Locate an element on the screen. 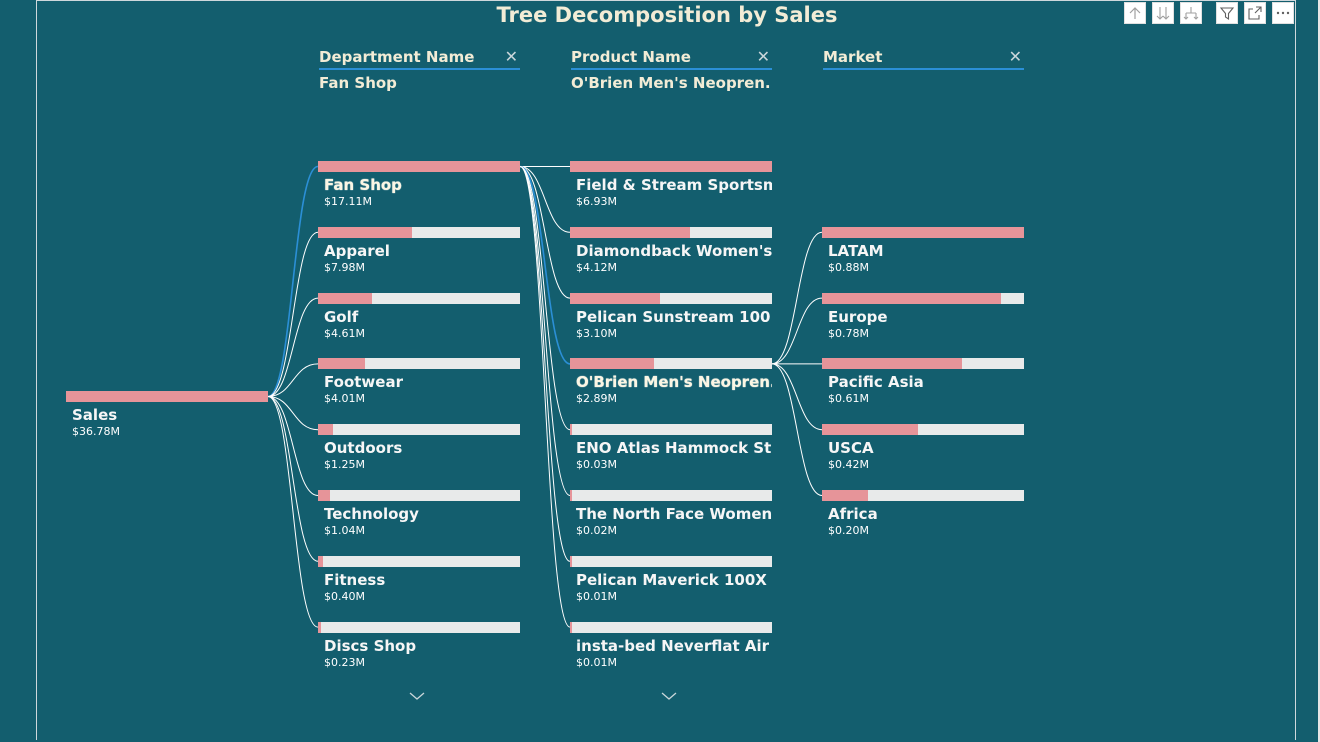 The width and height of the screenshot is (1320, 742). column-header-label: Department Name is located at coordinates (397, 57).